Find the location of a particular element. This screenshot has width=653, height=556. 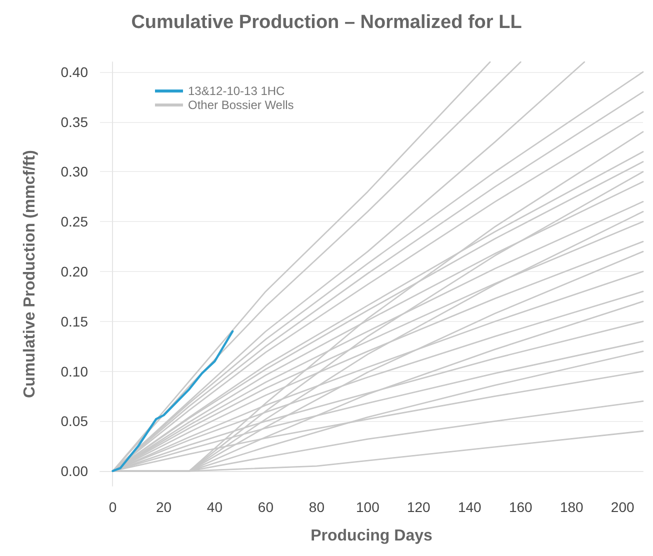

y-axis-title: Cumulative Production (mmcf/ft) is located at coordinates (30, 274).